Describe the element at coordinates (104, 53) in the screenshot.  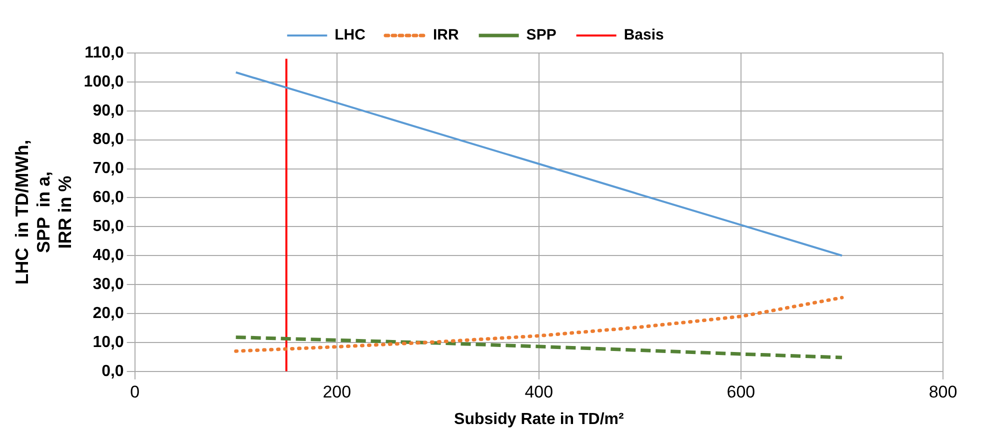
I see `y-tick-label: 110,0` at that location.